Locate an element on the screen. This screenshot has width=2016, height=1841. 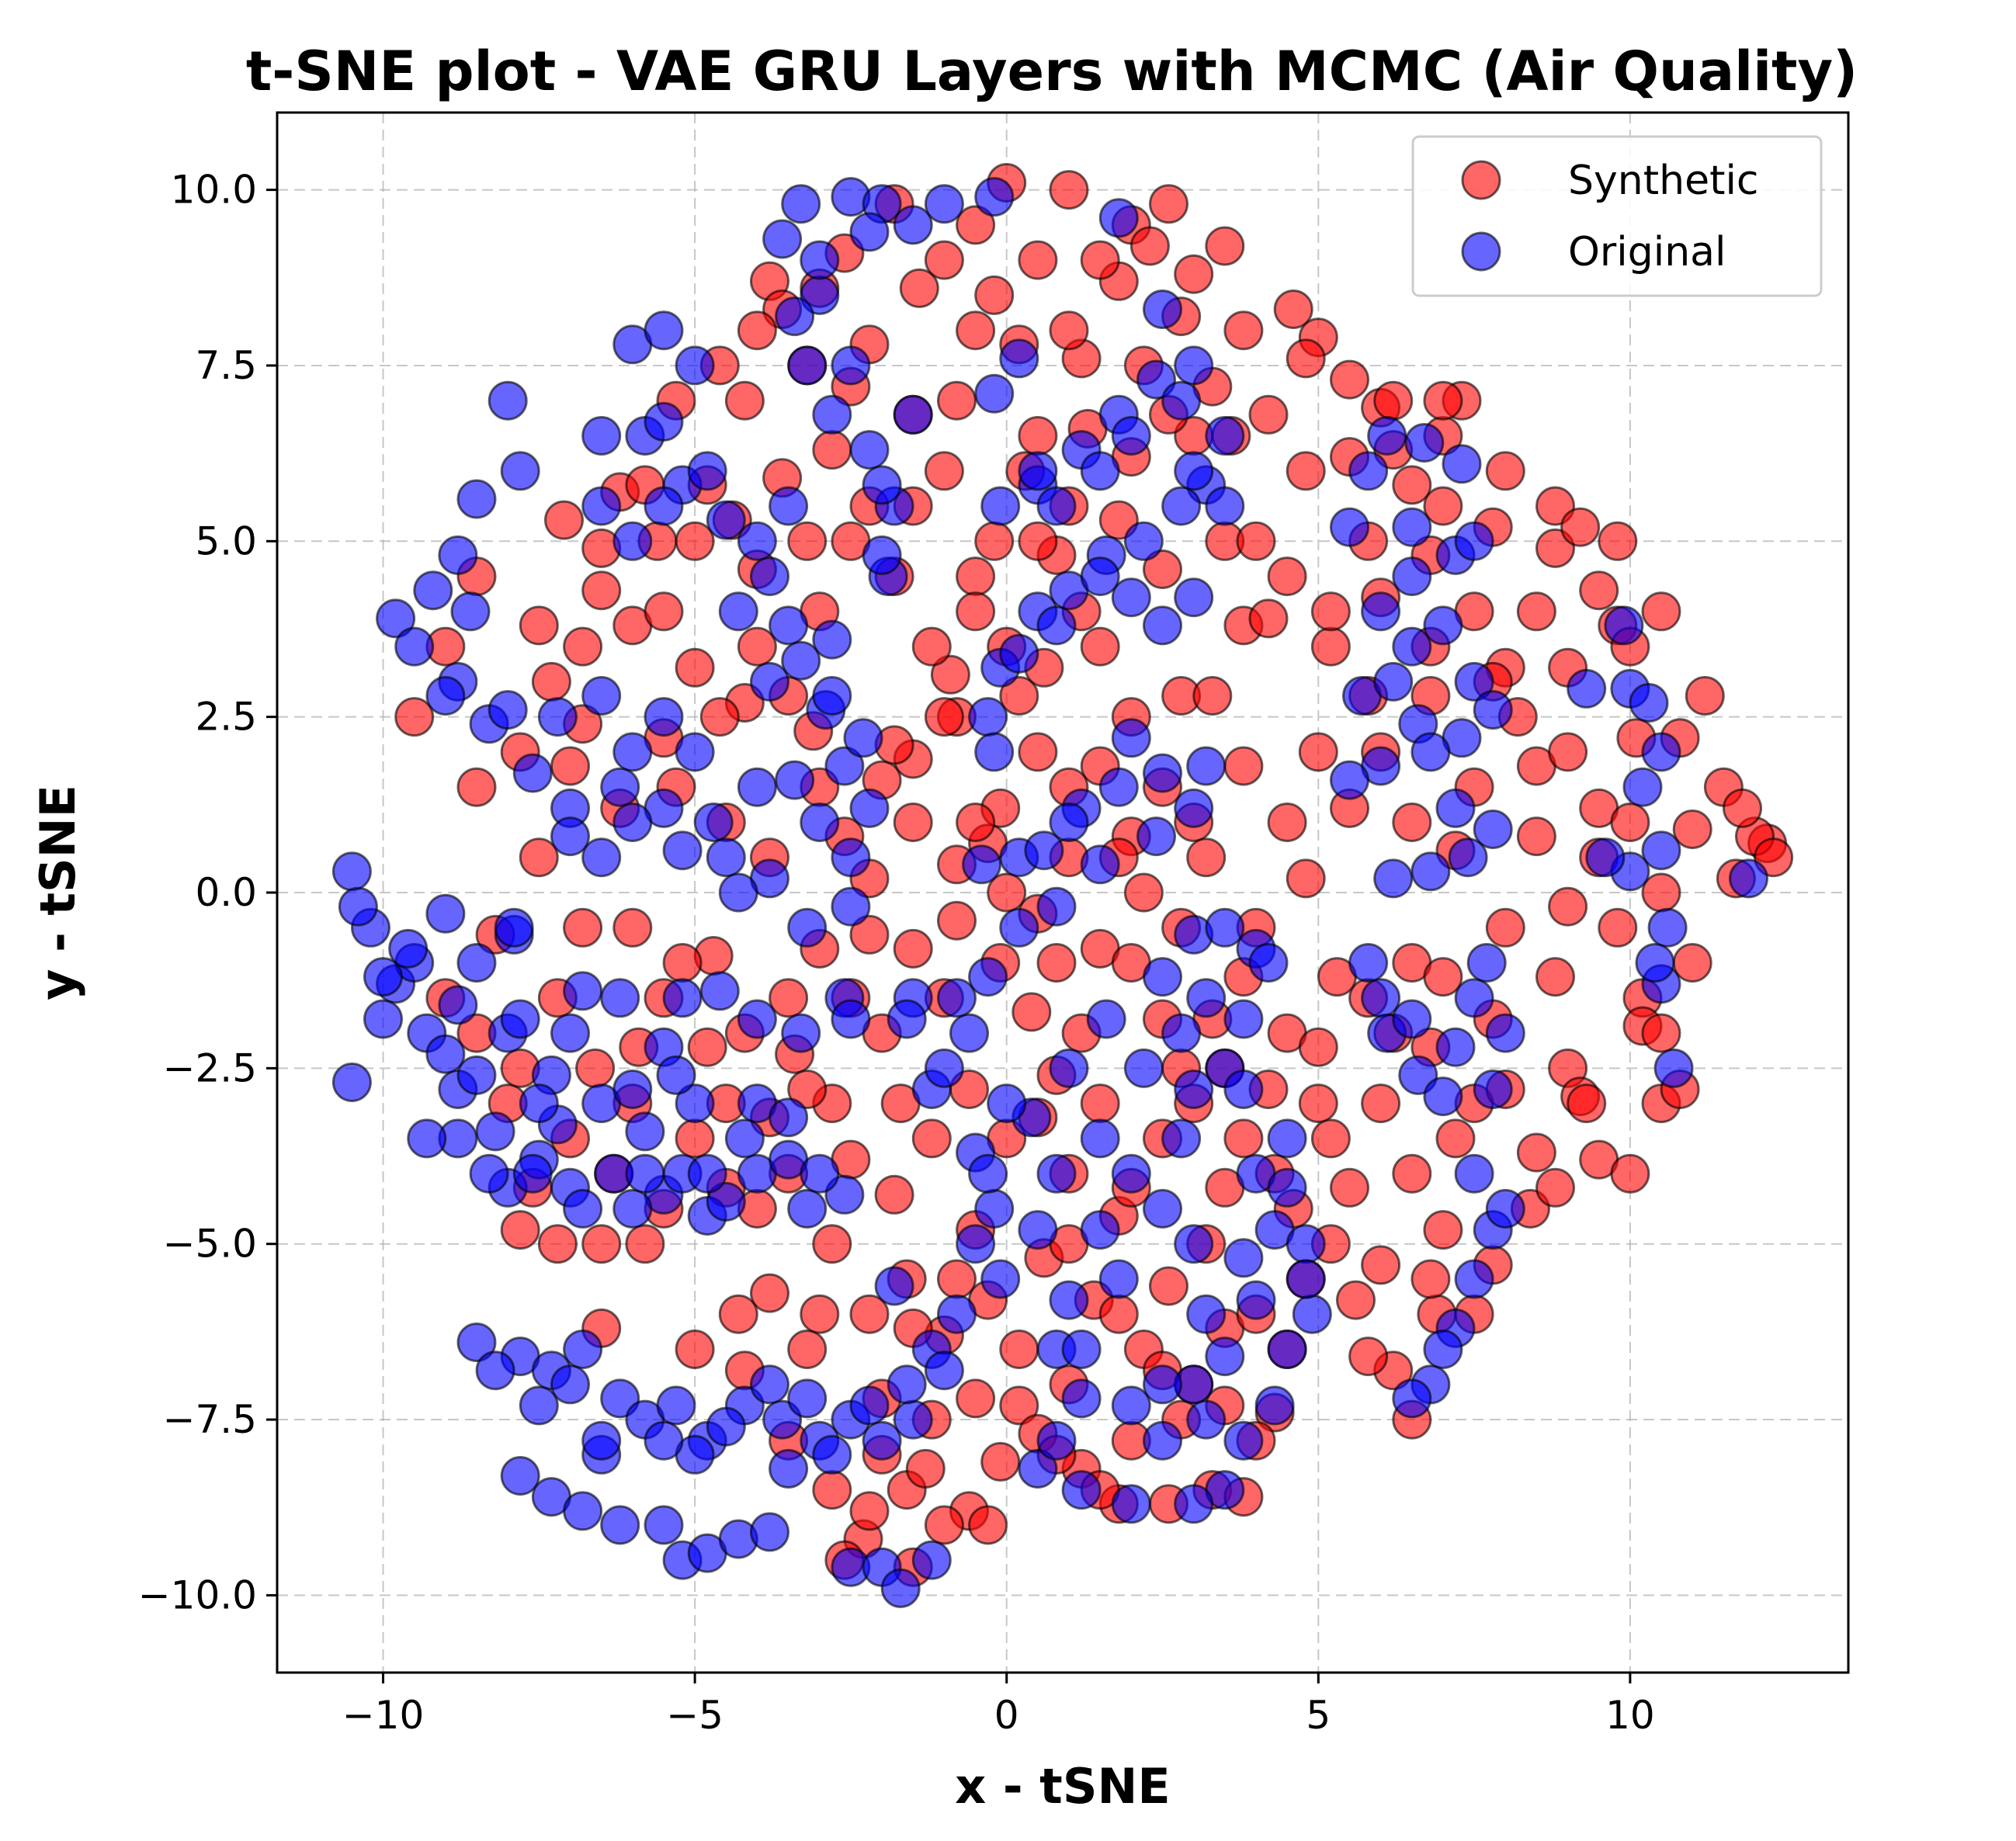
y-tick-label: 2.5 is located at coordinates (226, 717).